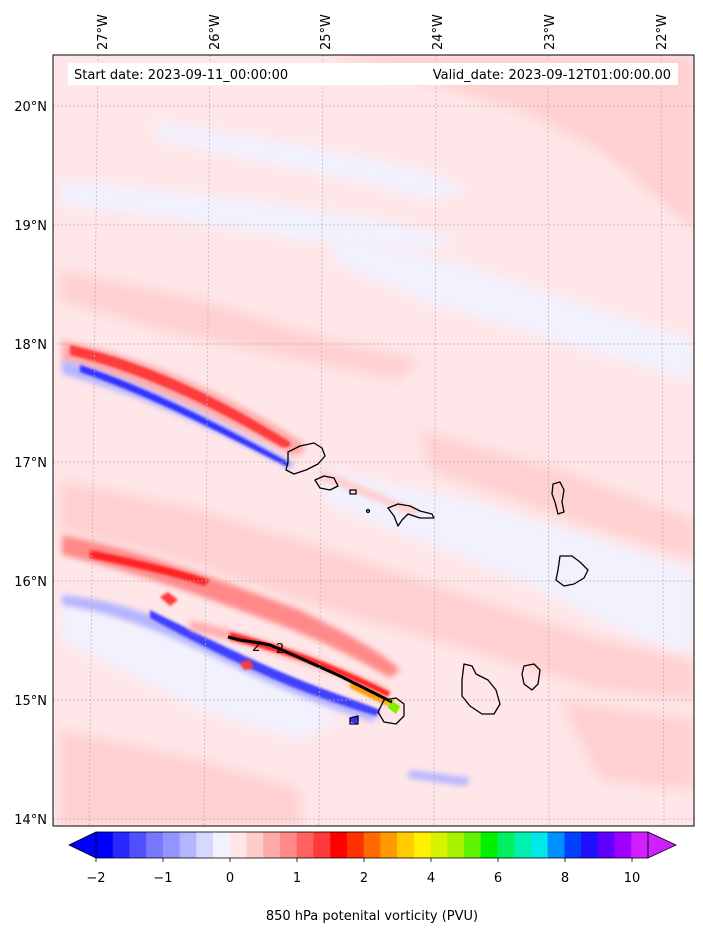 Image resolution: width=703 pixels, height=935 pixels. What do you see at coordinates (305, 458) in the screenshot?
I see `island-santo-antao` at bounding box center [305, 458].